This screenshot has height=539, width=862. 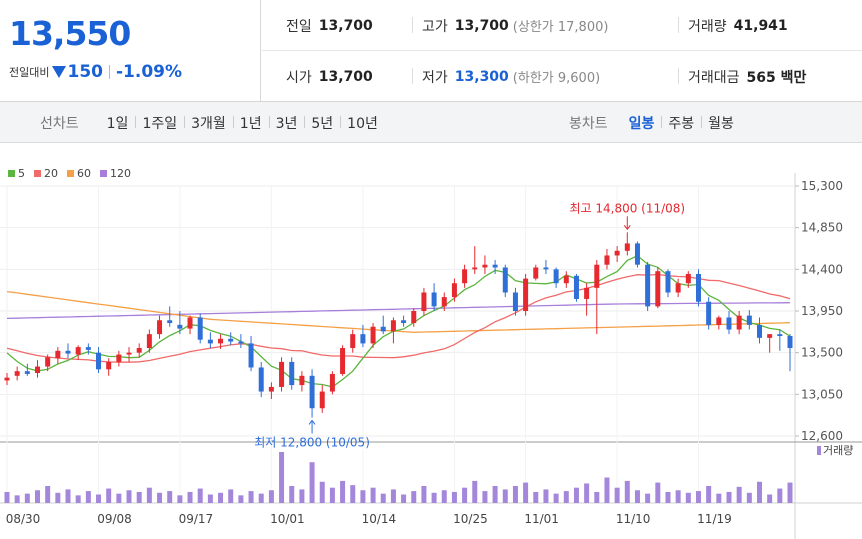 I want to click on low-annotation: 최저 12,800 (10/05), so click(x=312, y=442).